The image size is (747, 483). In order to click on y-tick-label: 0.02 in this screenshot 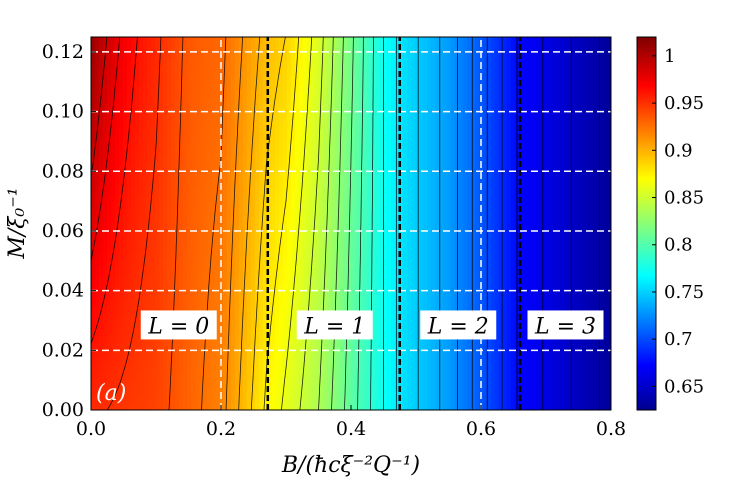, I will do `click(63, 350)`.